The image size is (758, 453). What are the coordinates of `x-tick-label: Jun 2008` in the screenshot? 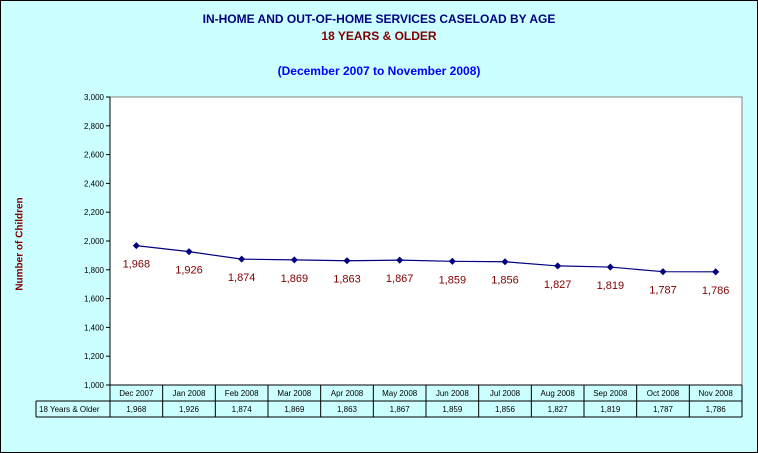 It's located at (452, 393).